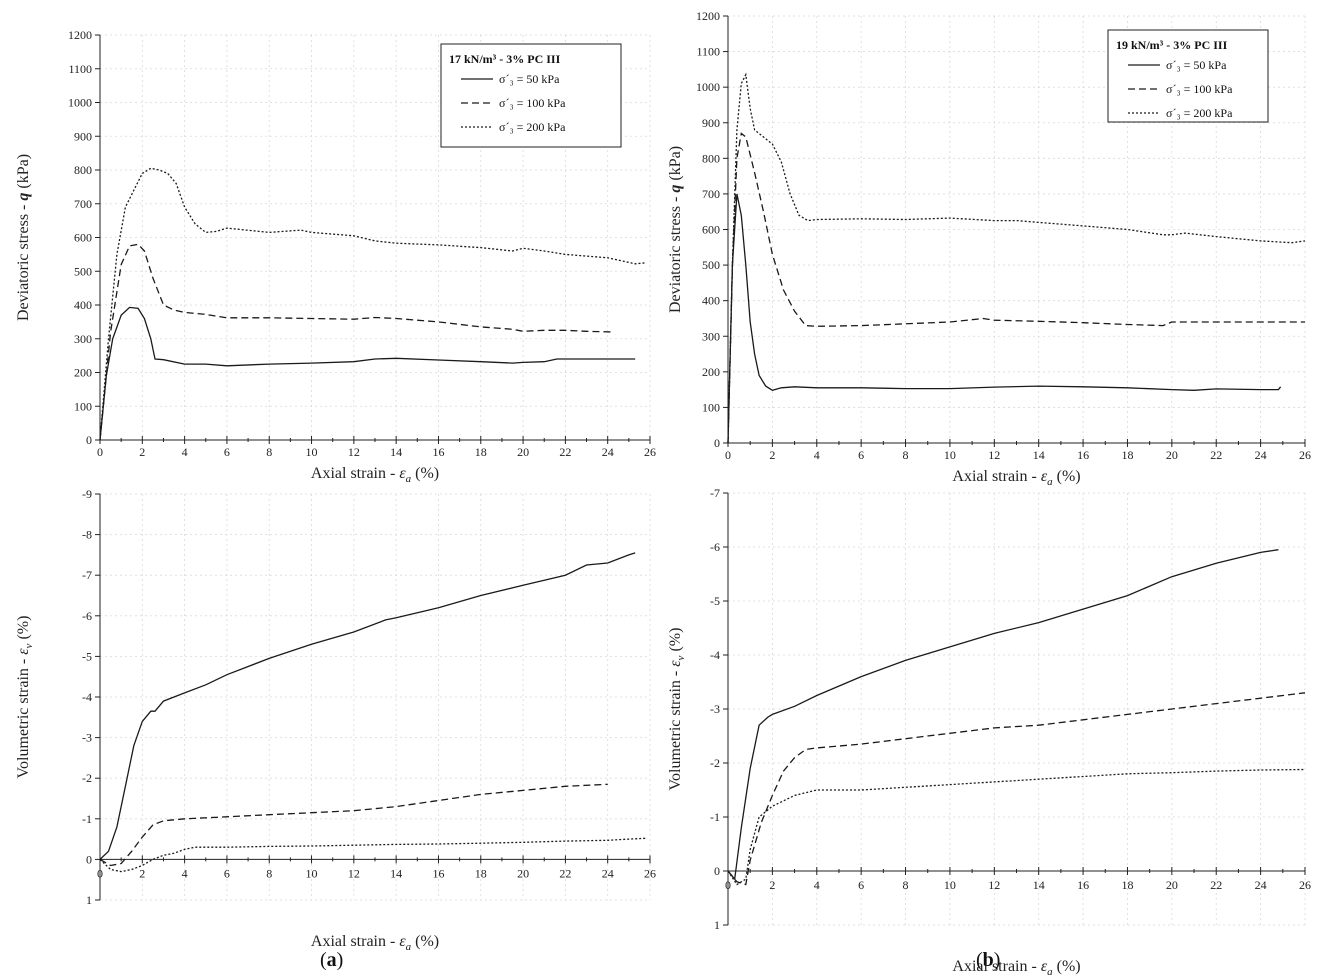 This screenshot has height=979, width=1344. Describe the element at coordinates (80, 35) in the screenshot. I see `y-tick-label: 1200` at that location.